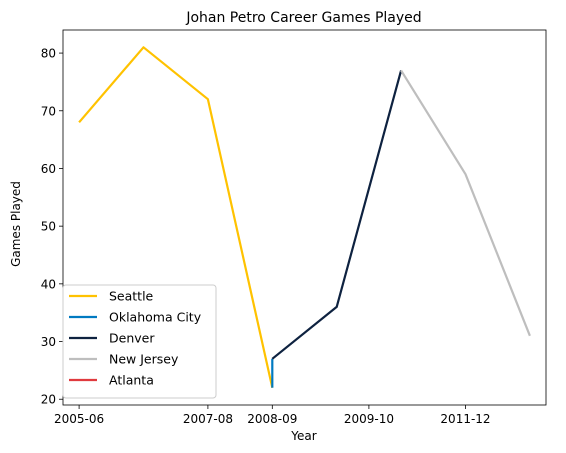 This screenshot has width=566, height=453. What do you see at coordinates (369, 419) in the screenshot?
I see `x-tick-label: 2009-10` at bounding box center [369, 419].